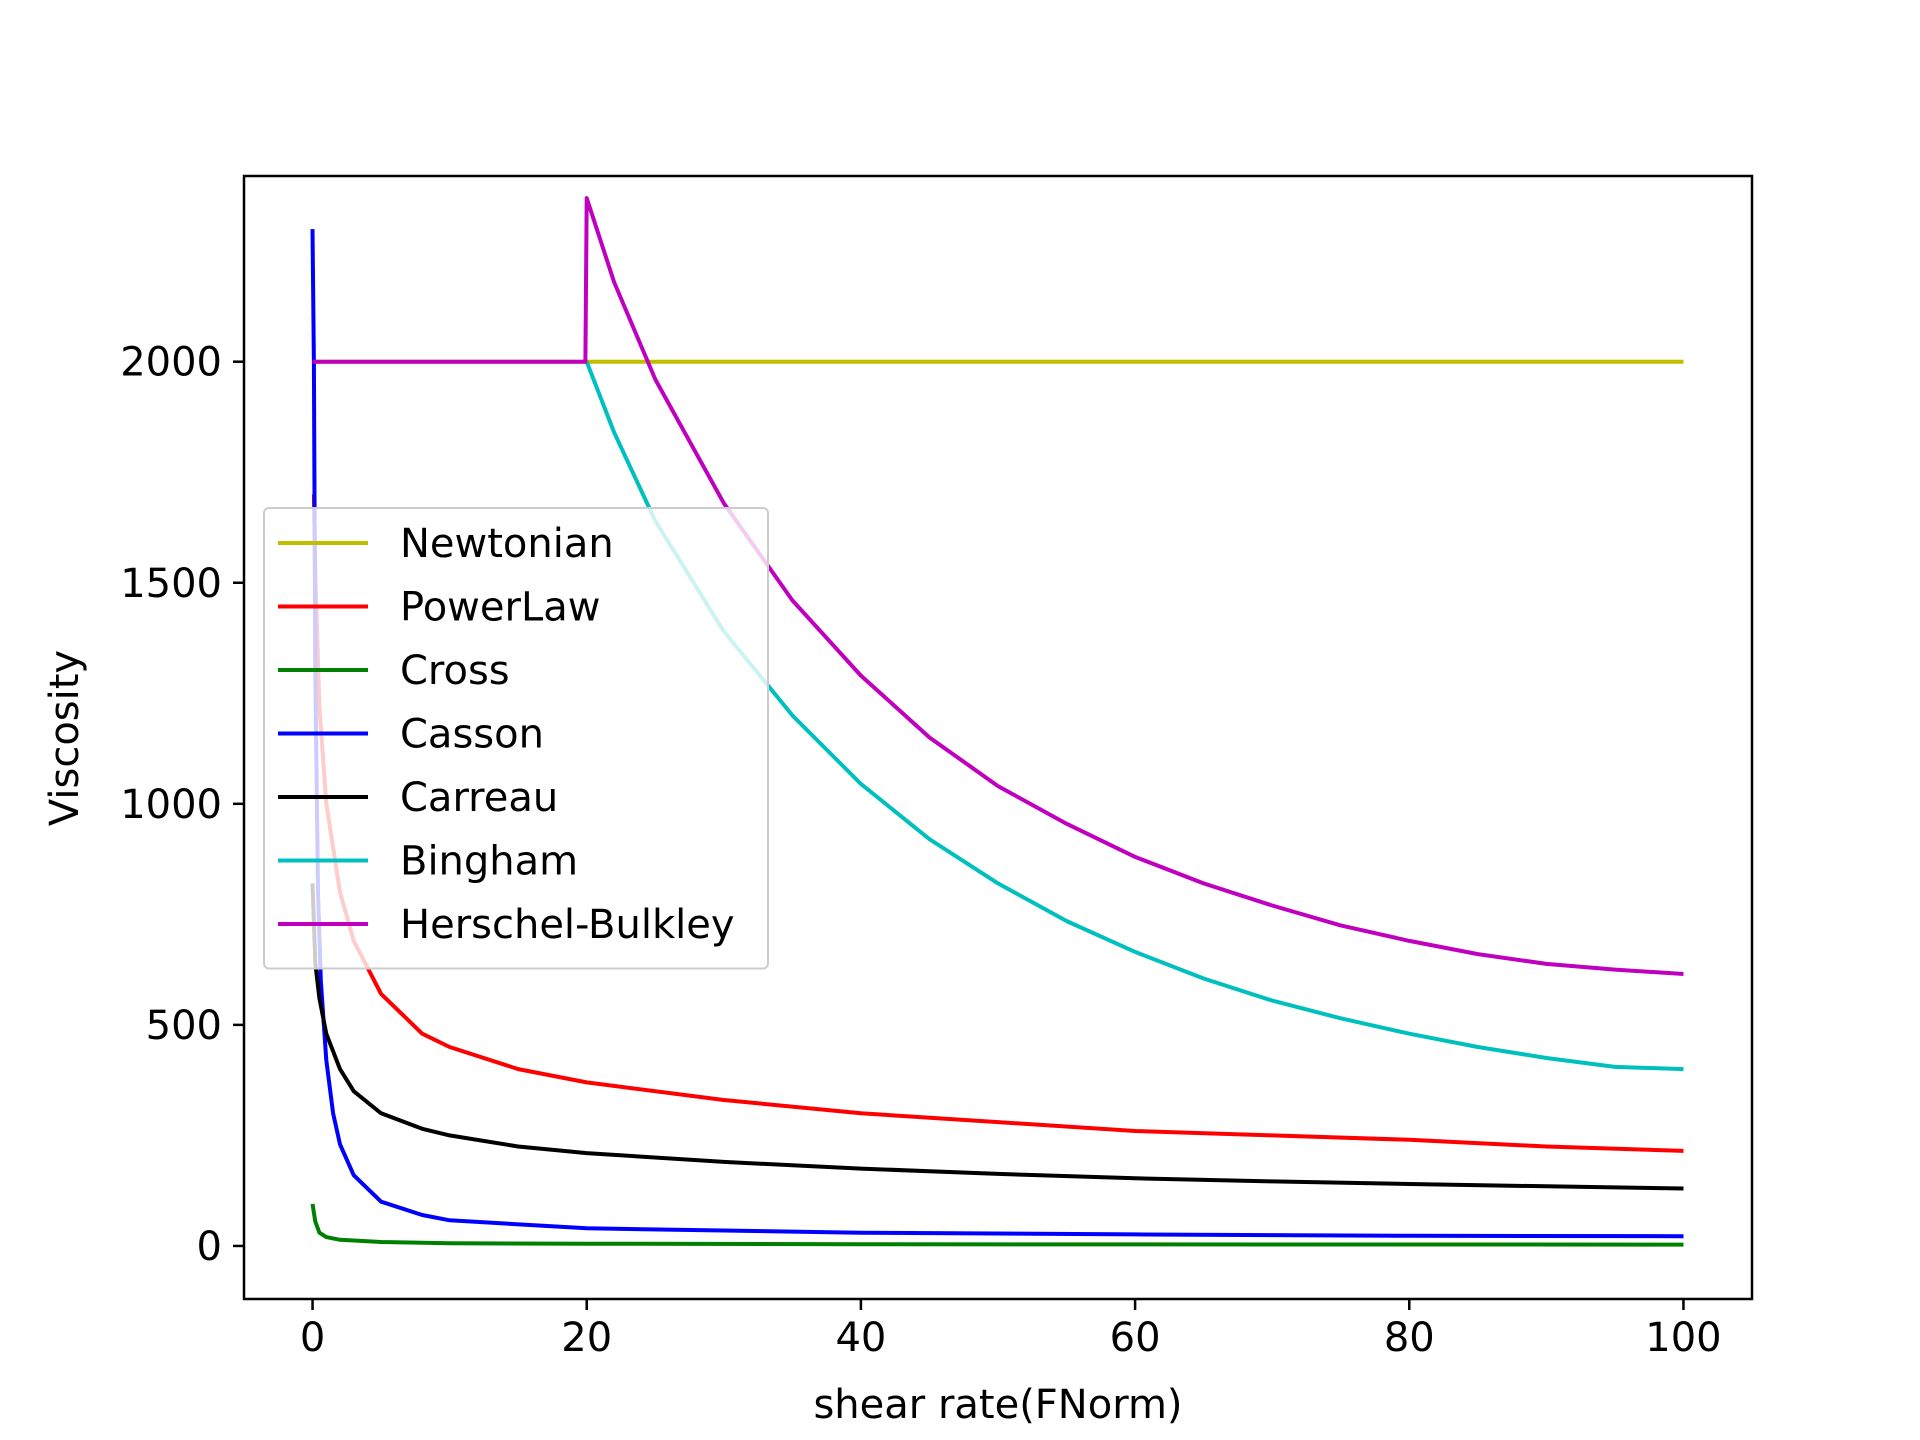  I want to click on x-tick-label: 0, so click(312, 1338).